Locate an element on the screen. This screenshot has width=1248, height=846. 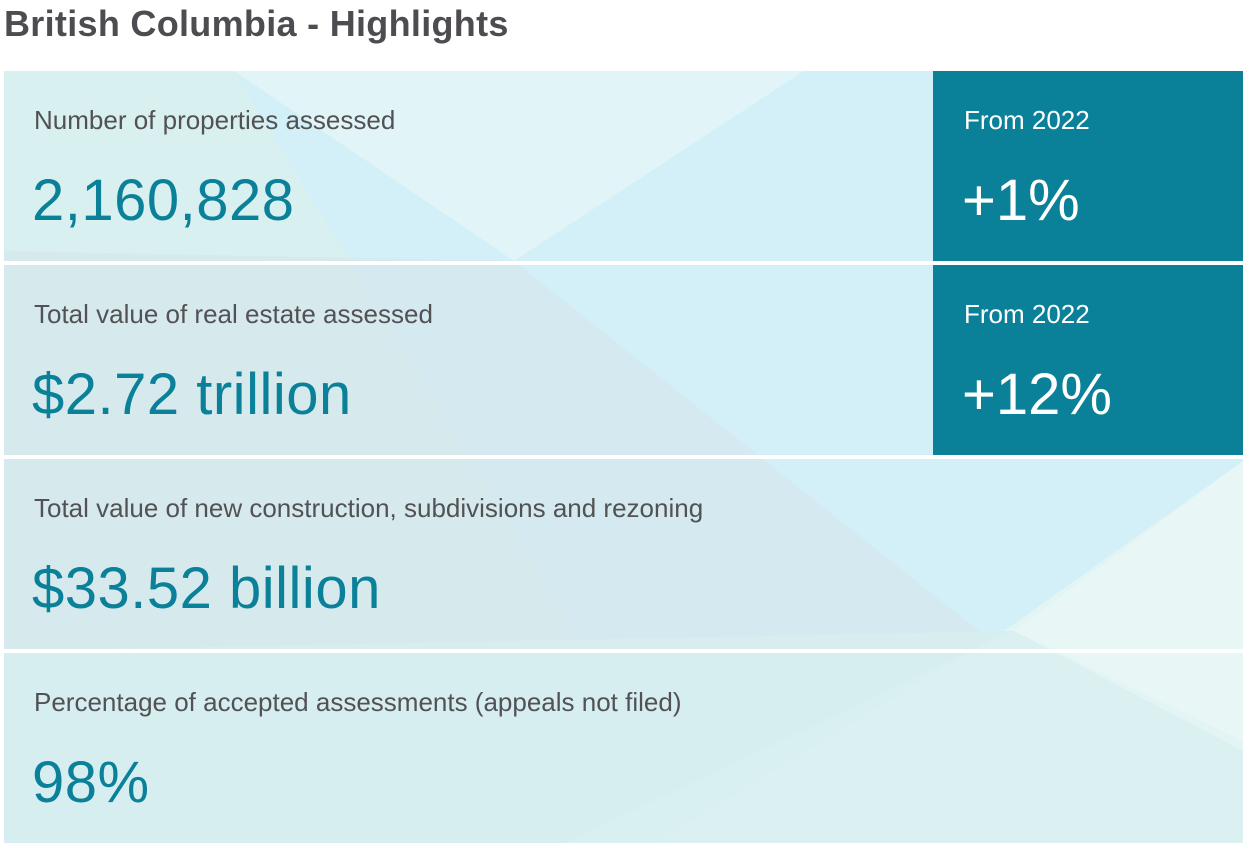
change-badge: From 2022 +12% is located at coordinates (1088, 360).